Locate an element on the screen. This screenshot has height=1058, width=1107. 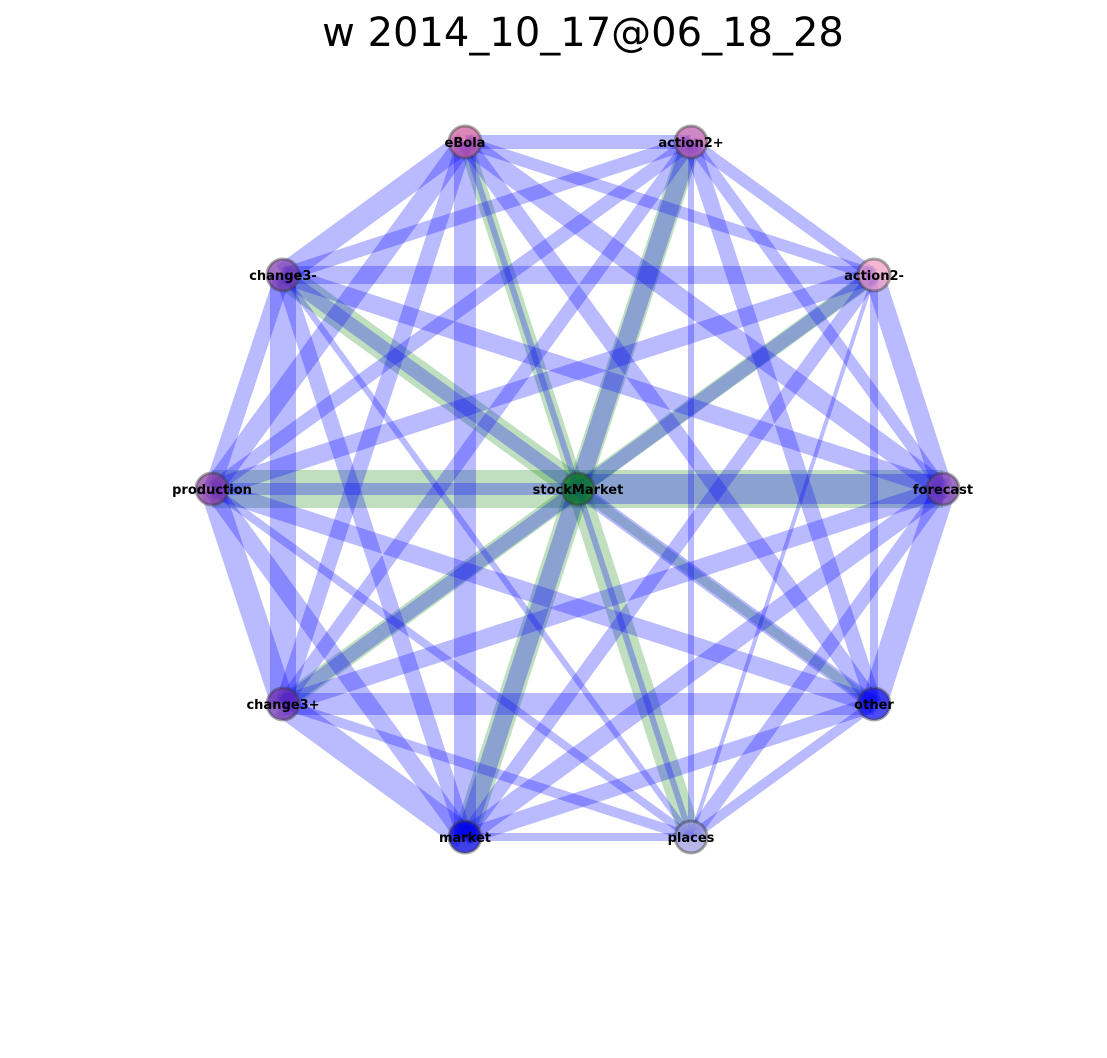
edge-places-change3+ is located at coordinates (487, 770).